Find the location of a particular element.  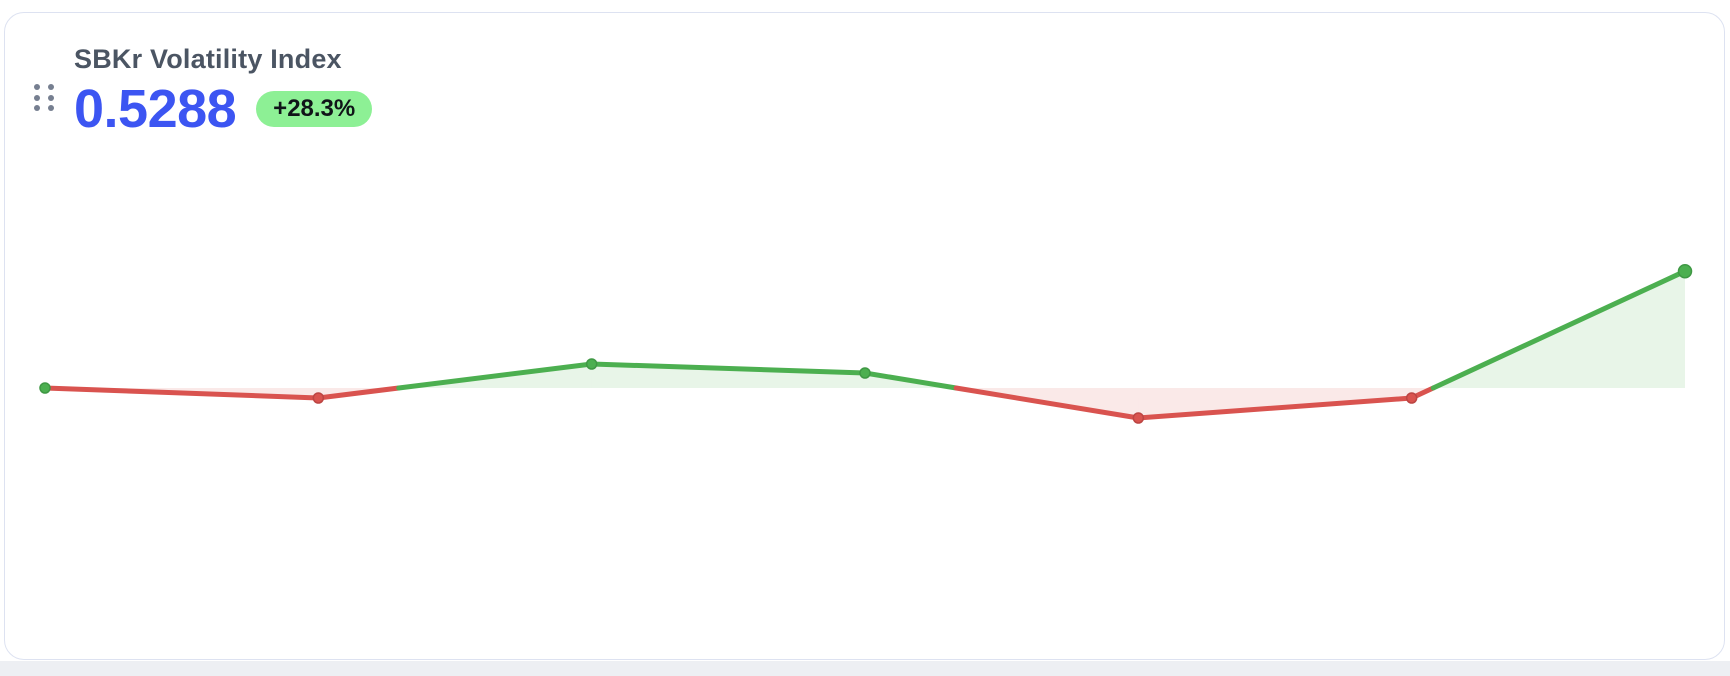

value-row: 0.5288 +28.3% is located at coordinates (223, 109).